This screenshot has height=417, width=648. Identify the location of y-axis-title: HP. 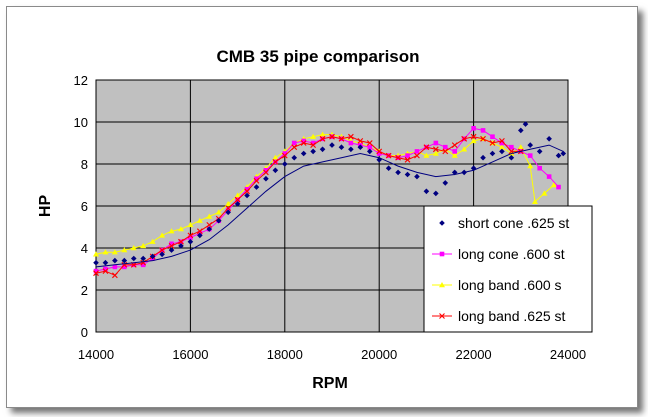
(45, 206).